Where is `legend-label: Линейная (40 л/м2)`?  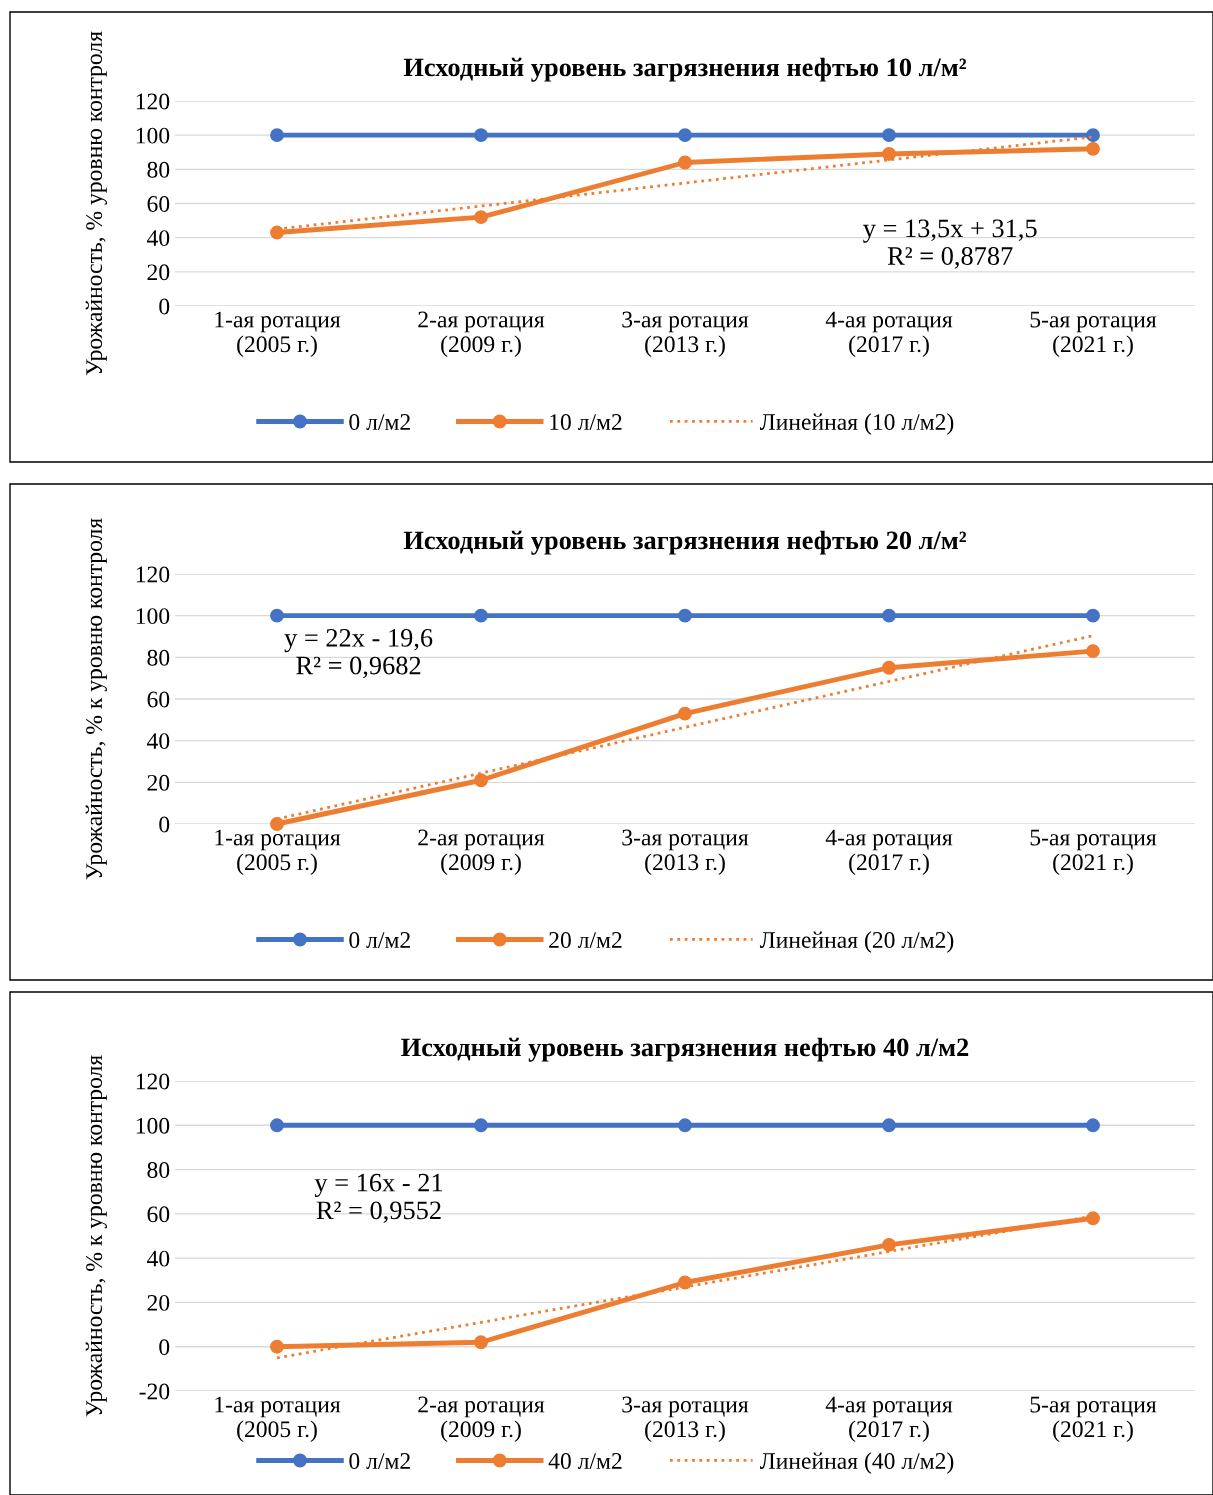
legend-label: Линейная (40 л/м2) is located at coordinates (856, 1463).